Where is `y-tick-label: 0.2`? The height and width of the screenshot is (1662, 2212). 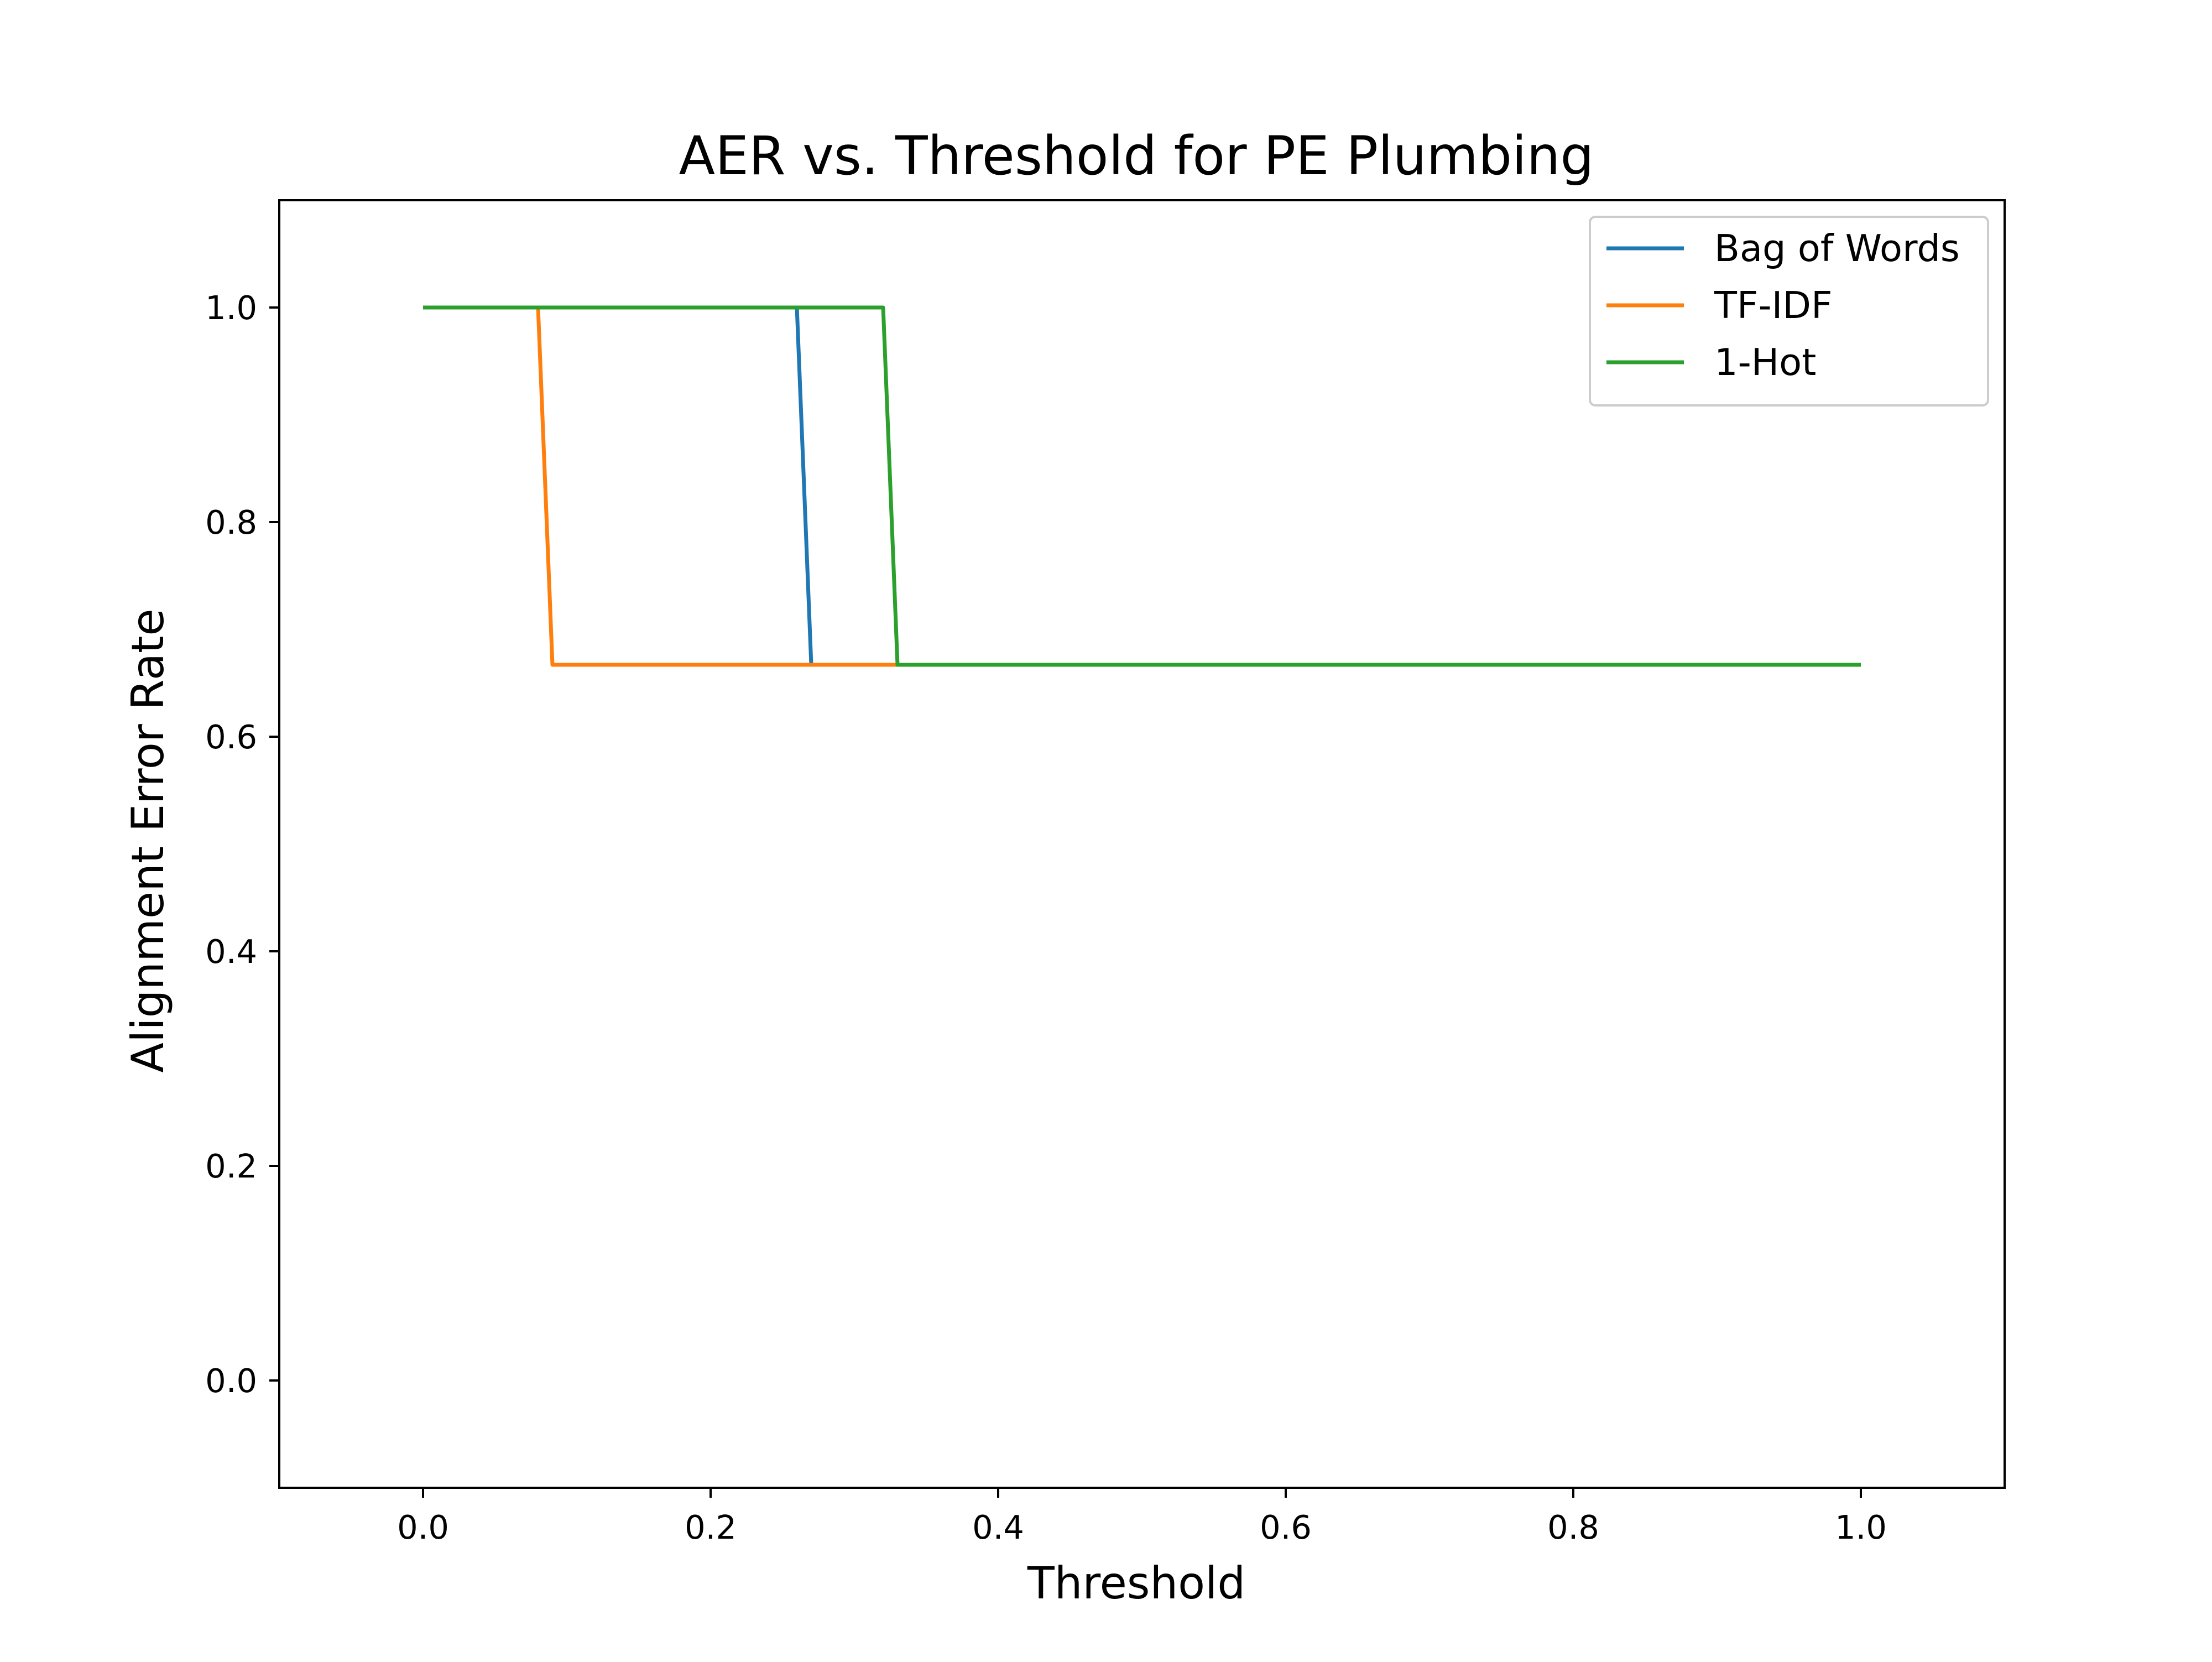 y-tick-label: 0.2 is located at coordinates (231, 1166).